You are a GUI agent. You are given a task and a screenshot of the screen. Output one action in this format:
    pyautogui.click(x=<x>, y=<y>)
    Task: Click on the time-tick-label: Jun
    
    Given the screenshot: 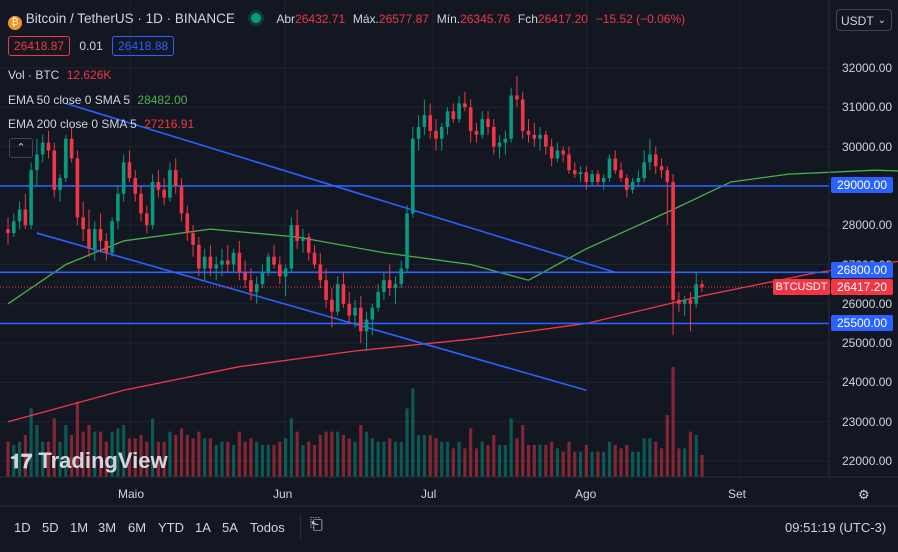 What is the action you would take?
    pyautogui.click(x=283, y=494)
    